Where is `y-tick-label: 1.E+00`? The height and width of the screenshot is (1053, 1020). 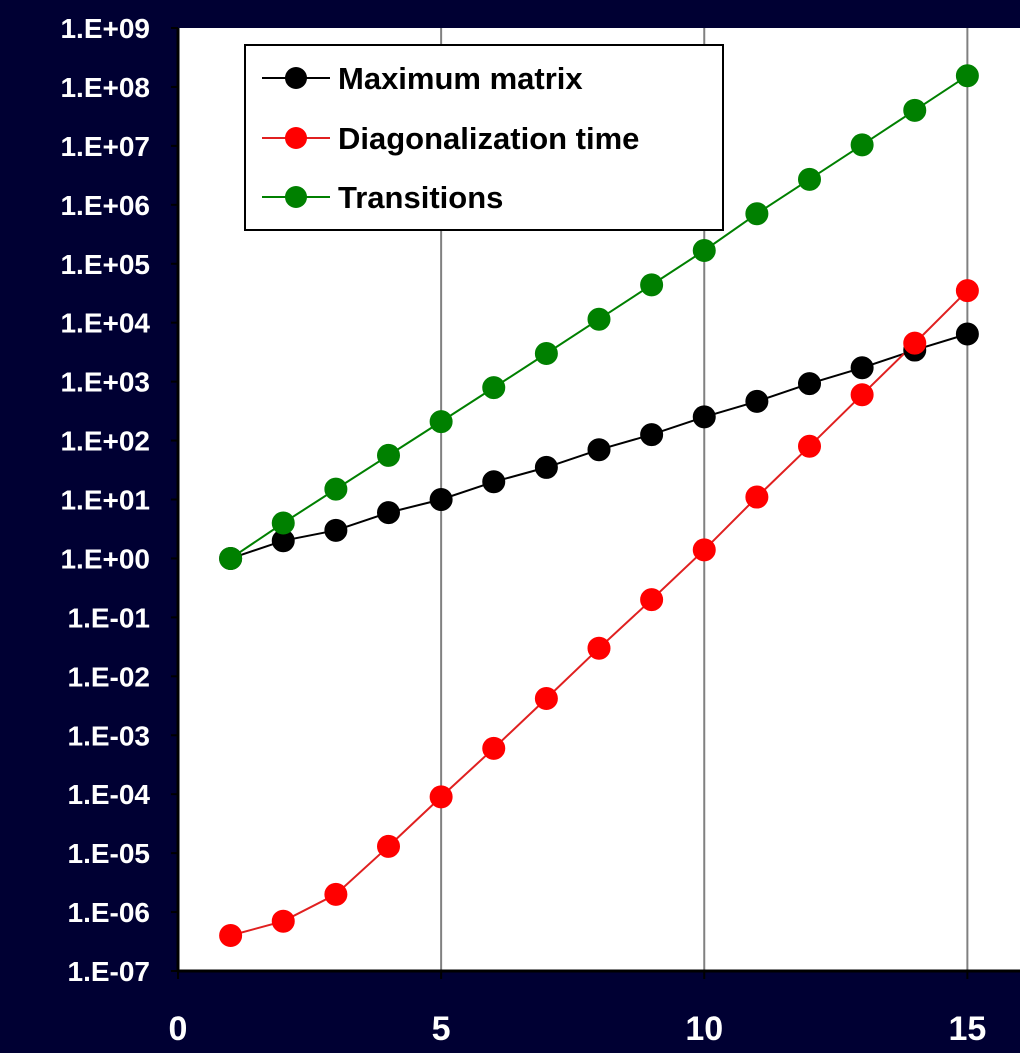
y-tick-label: 1.E+00 is located at coordinates (105, 558).